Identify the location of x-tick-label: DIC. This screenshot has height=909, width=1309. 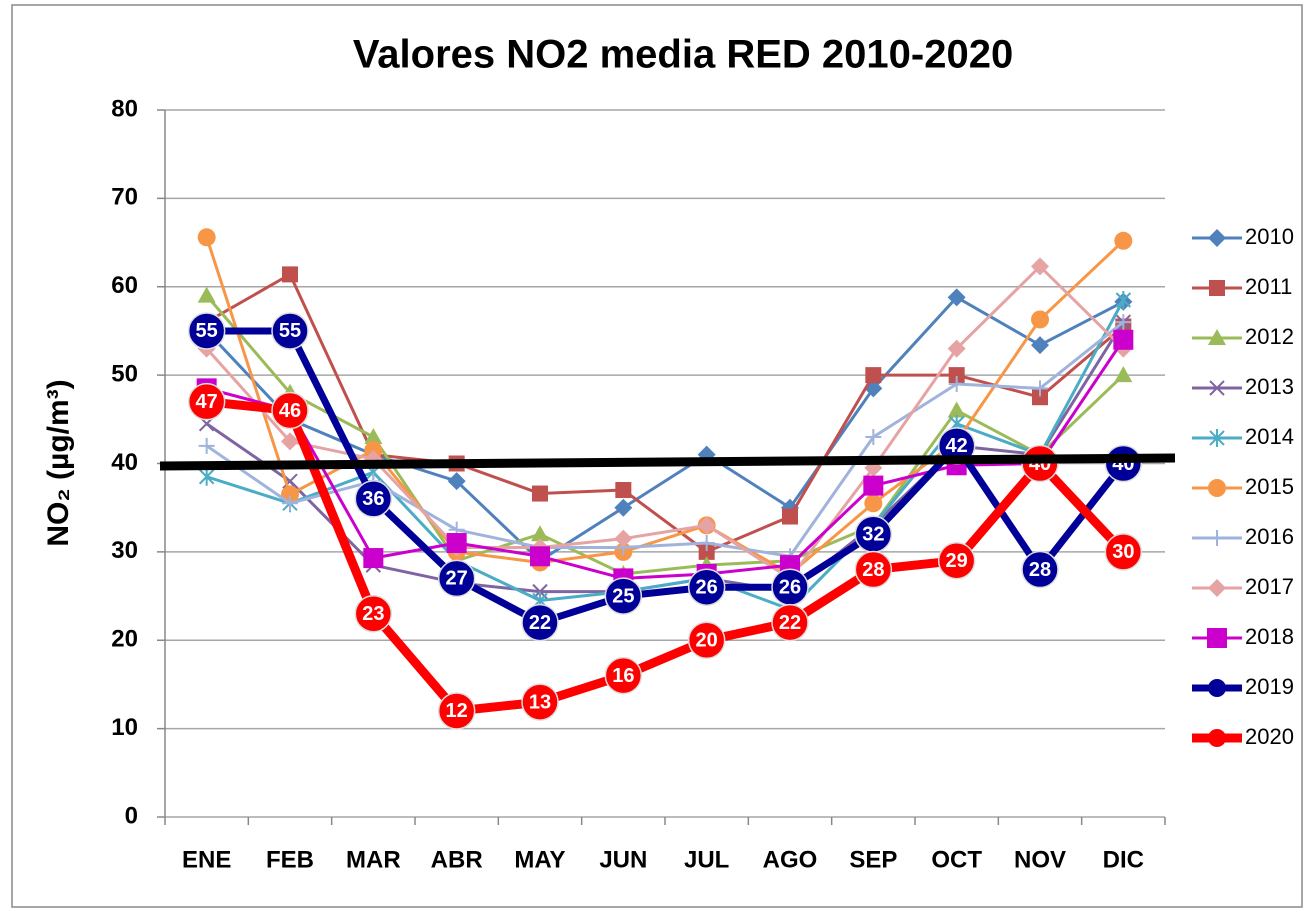
(1123, 859).